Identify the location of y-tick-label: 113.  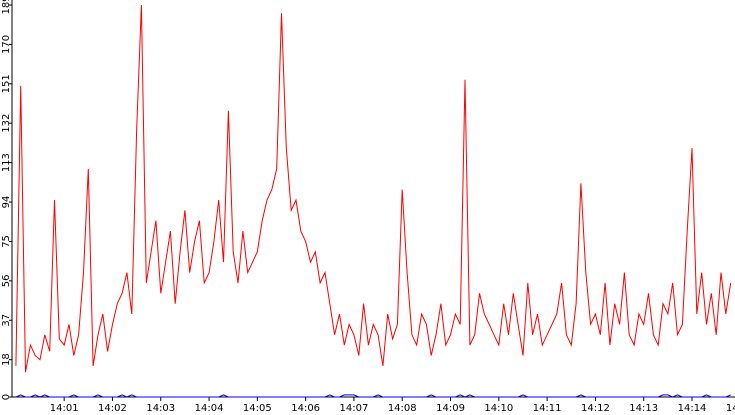
(6, 162).